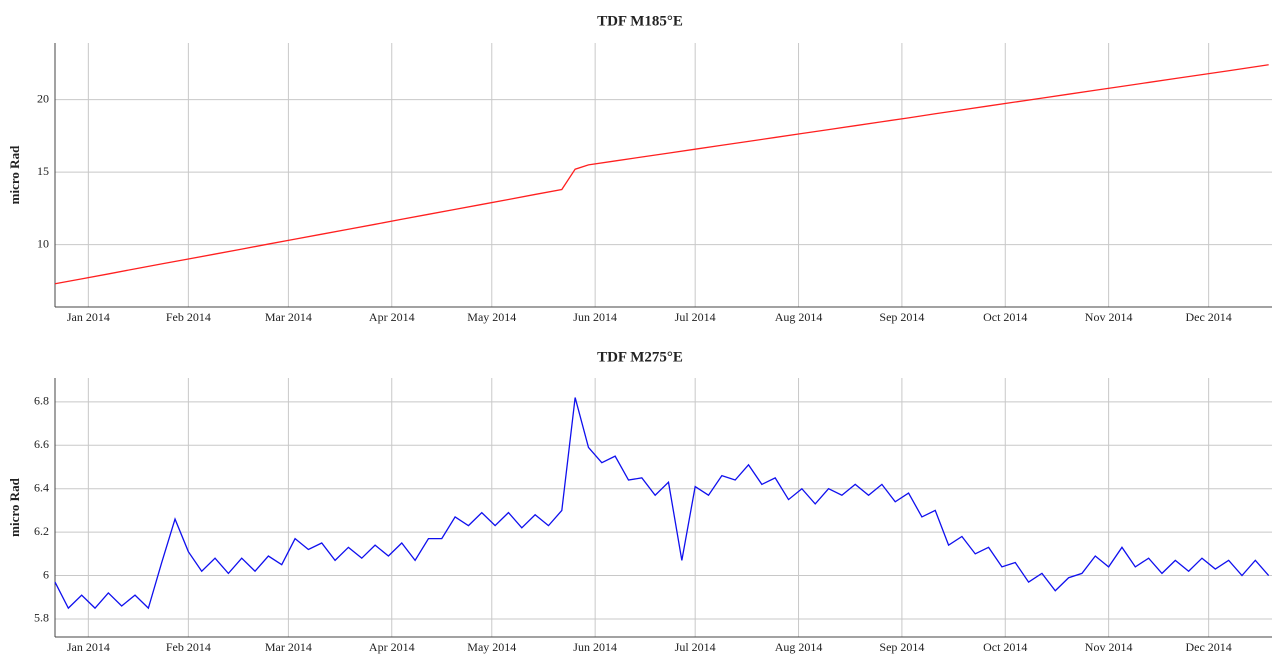 This screenshot has height=656, width=1272. I want to click on chart-title: TDF M275°E, so click(640, 357).